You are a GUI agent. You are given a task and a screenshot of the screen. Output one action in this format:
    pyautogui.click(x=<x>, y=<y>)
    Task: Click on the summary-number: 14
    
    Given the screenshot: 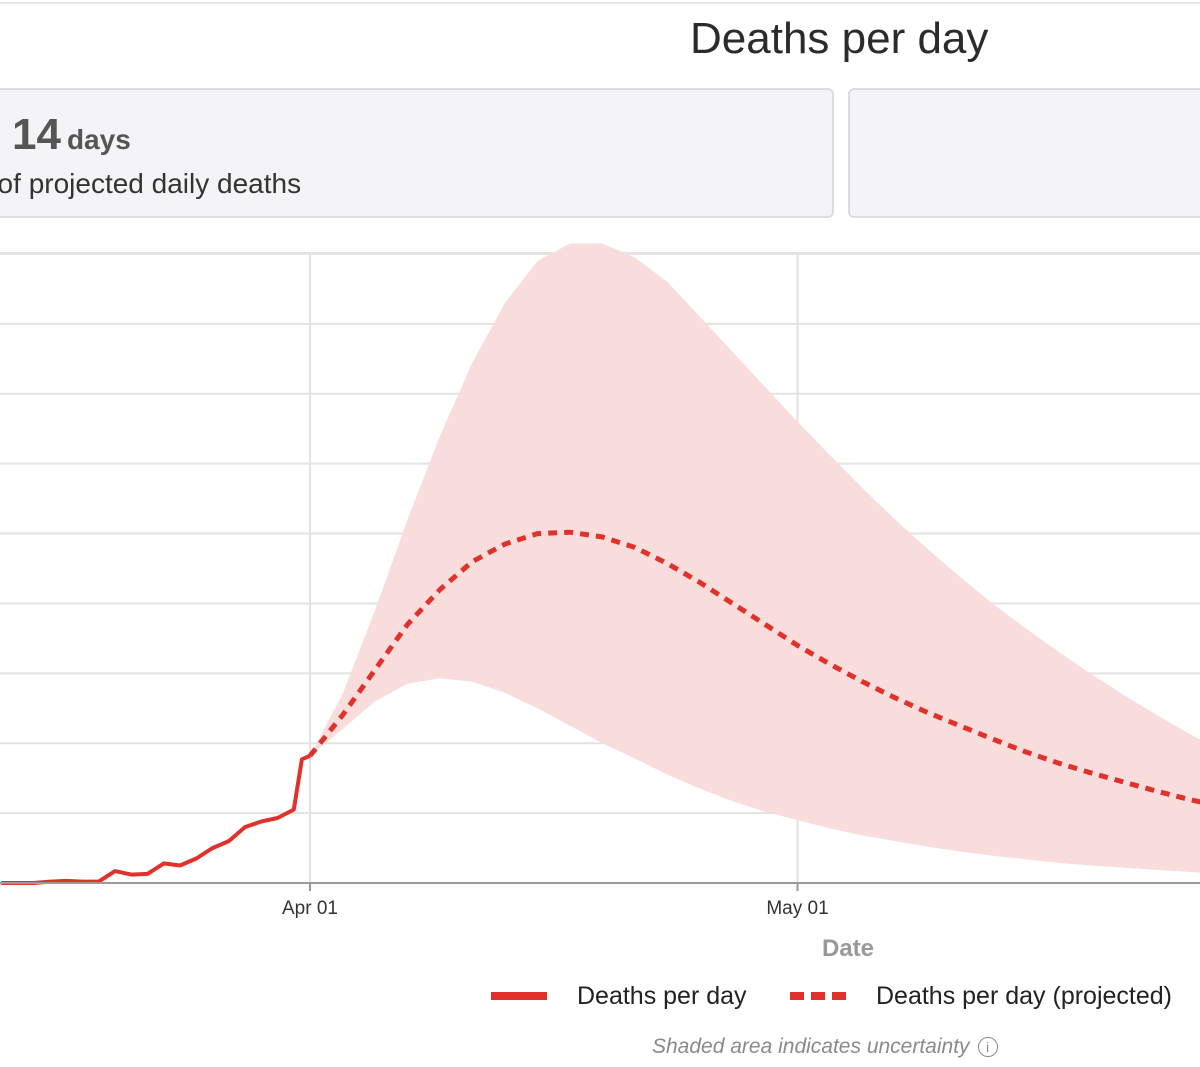 What is the action you would take?
    pyautogui.click(x=36, y=134)
    